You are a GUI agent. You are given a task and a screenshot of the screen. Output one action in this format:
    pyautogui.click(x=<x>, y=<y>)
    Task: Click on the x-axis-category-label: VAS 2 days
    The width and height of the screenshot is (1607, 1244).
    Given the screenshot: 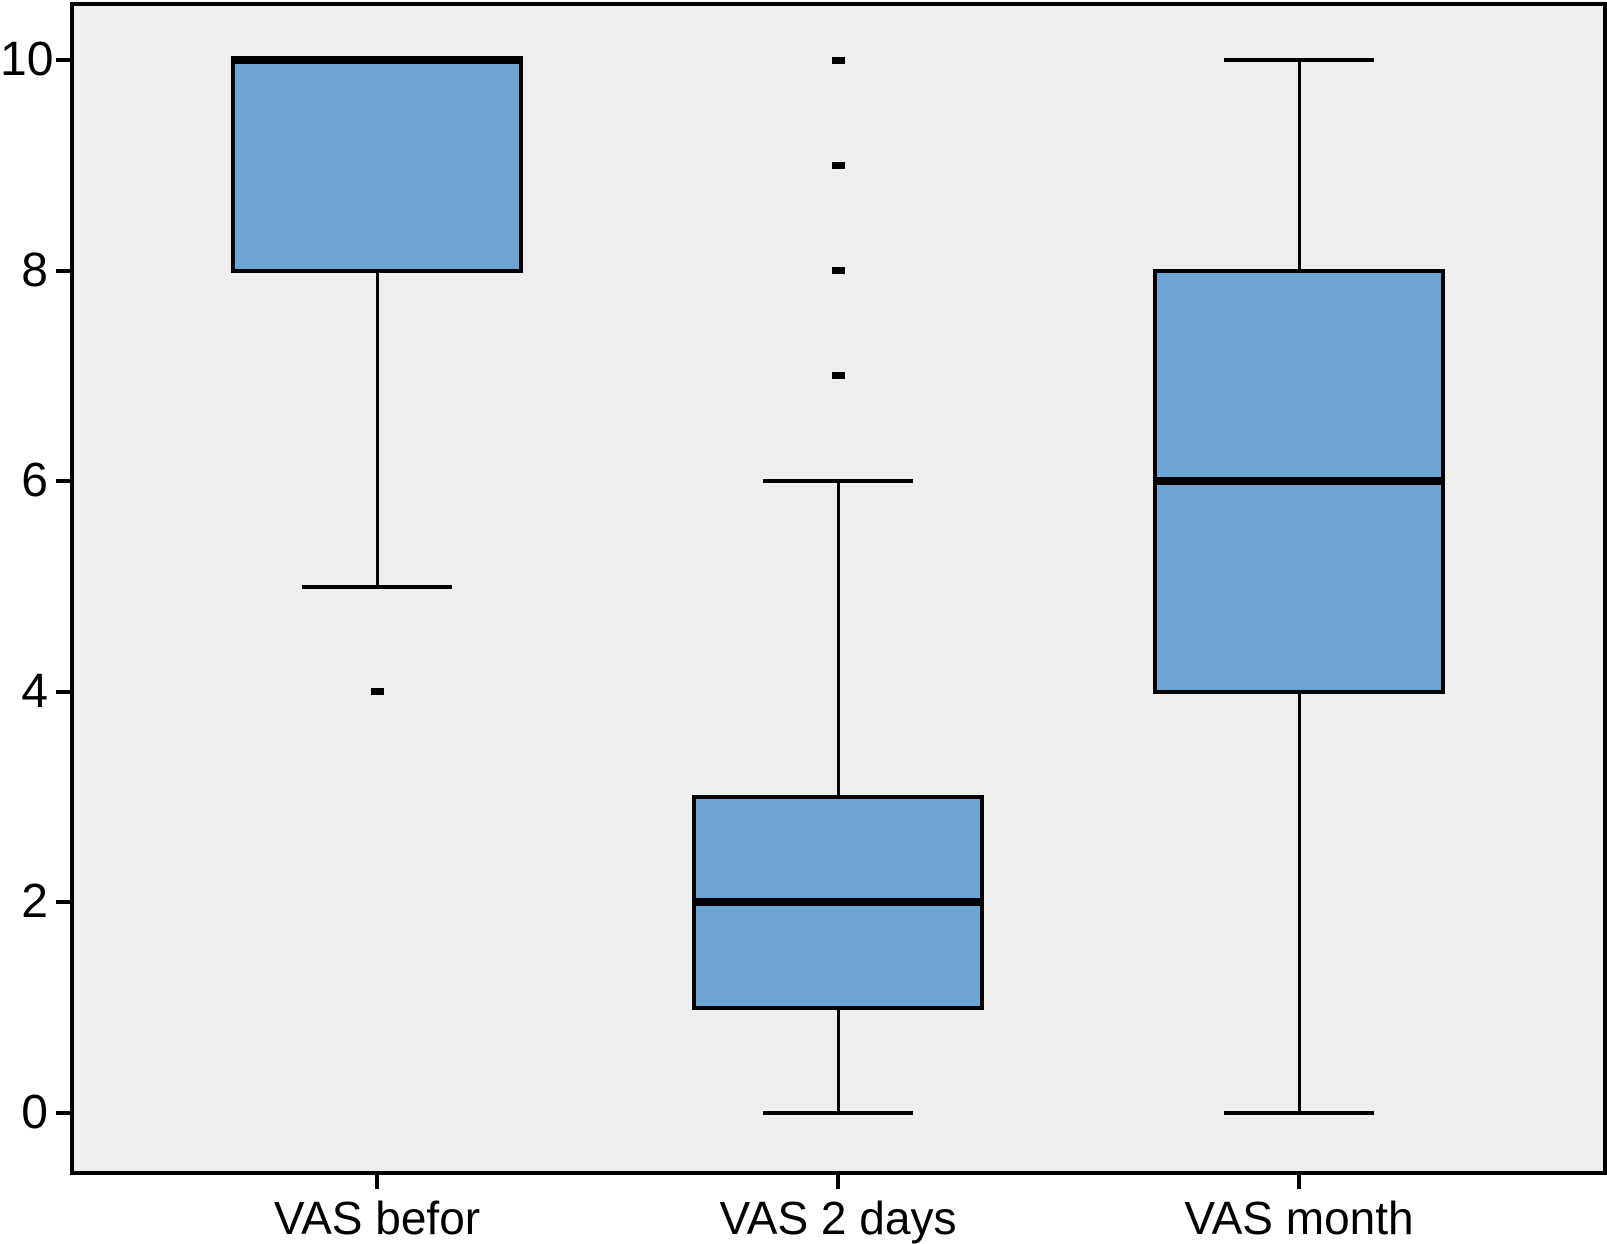 What is the action you would take?
    pyautogui.click(x=838, y=1218)
    